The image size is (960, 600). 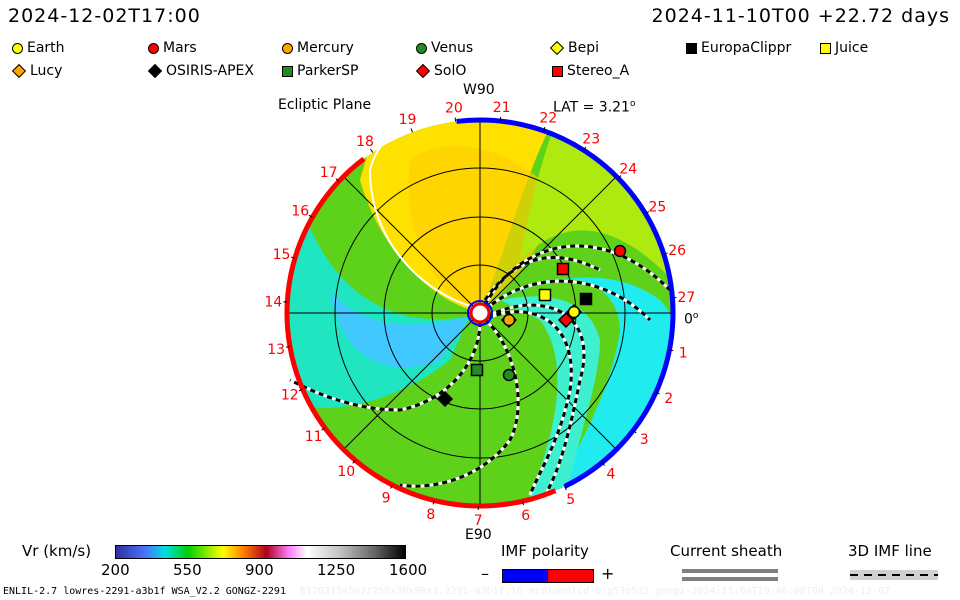 I want to click on day-label: 24, so click(x=628, y=170).